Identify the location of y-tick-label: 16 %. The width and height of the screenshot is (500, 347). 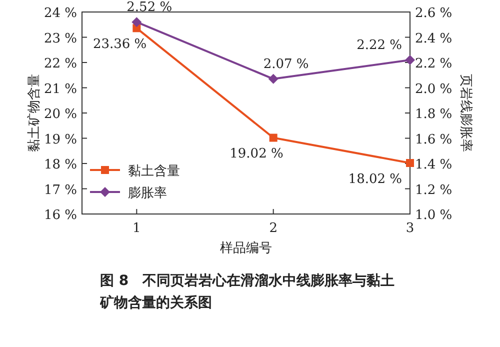
(60, 215).